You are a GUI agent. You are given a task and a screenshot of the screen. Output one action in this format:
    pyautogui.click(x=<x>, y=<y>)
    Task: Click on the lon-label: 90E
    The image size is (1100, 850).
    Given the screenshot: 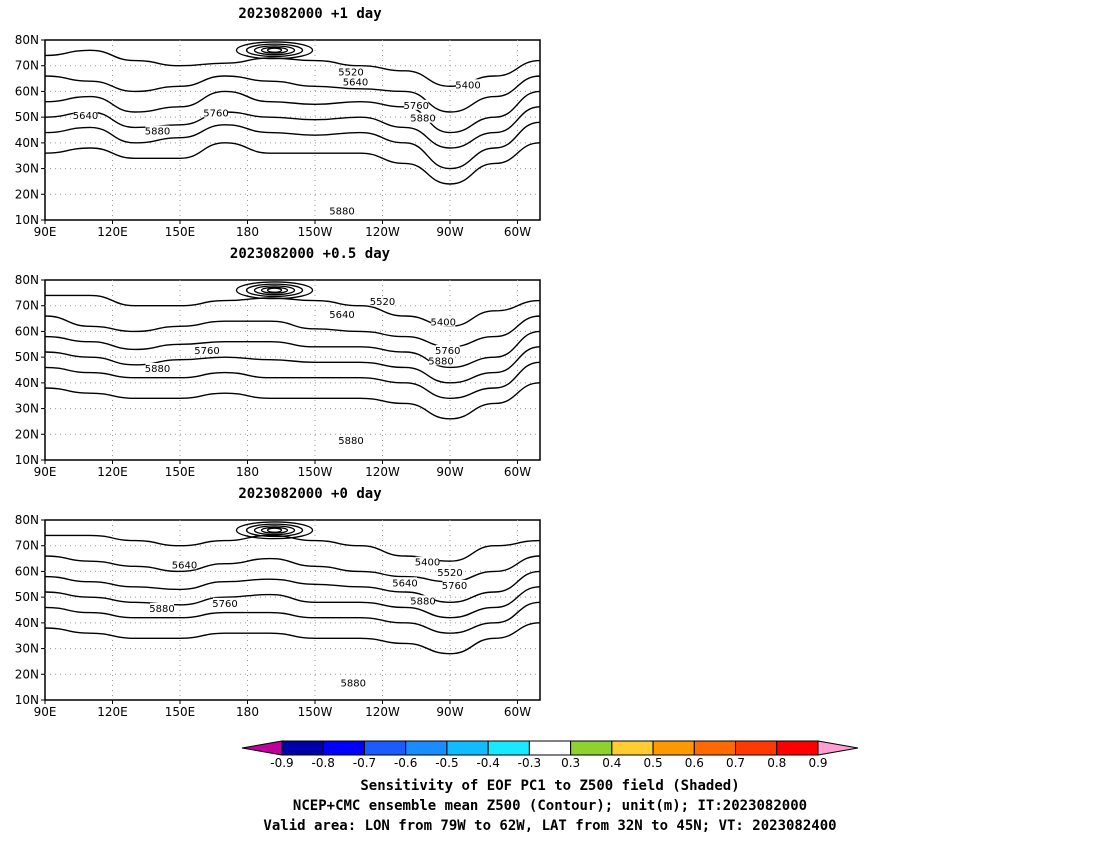 What is the action you would take?
    pyautogui.click(x=45, y=472)
    